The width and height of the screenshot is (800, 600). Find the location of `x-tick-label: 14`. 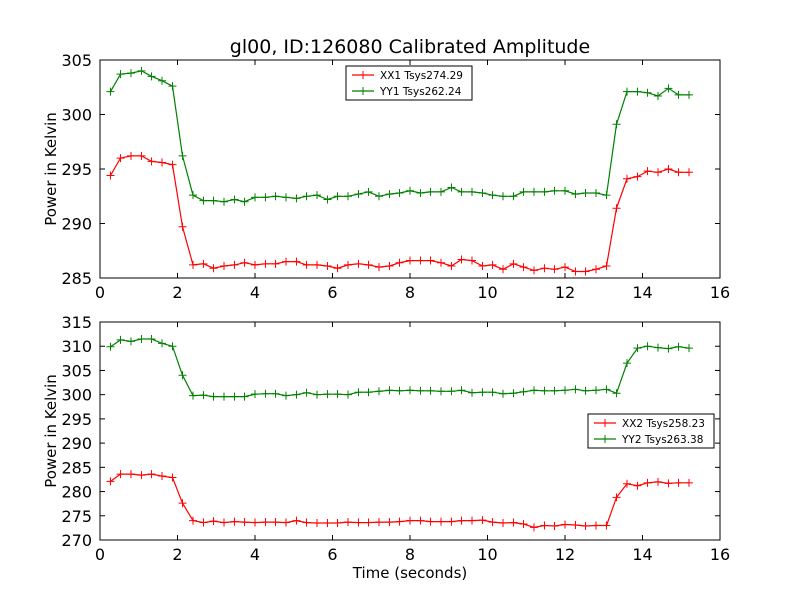

x-tick-label: 14 is located at coordinates (642, 292).